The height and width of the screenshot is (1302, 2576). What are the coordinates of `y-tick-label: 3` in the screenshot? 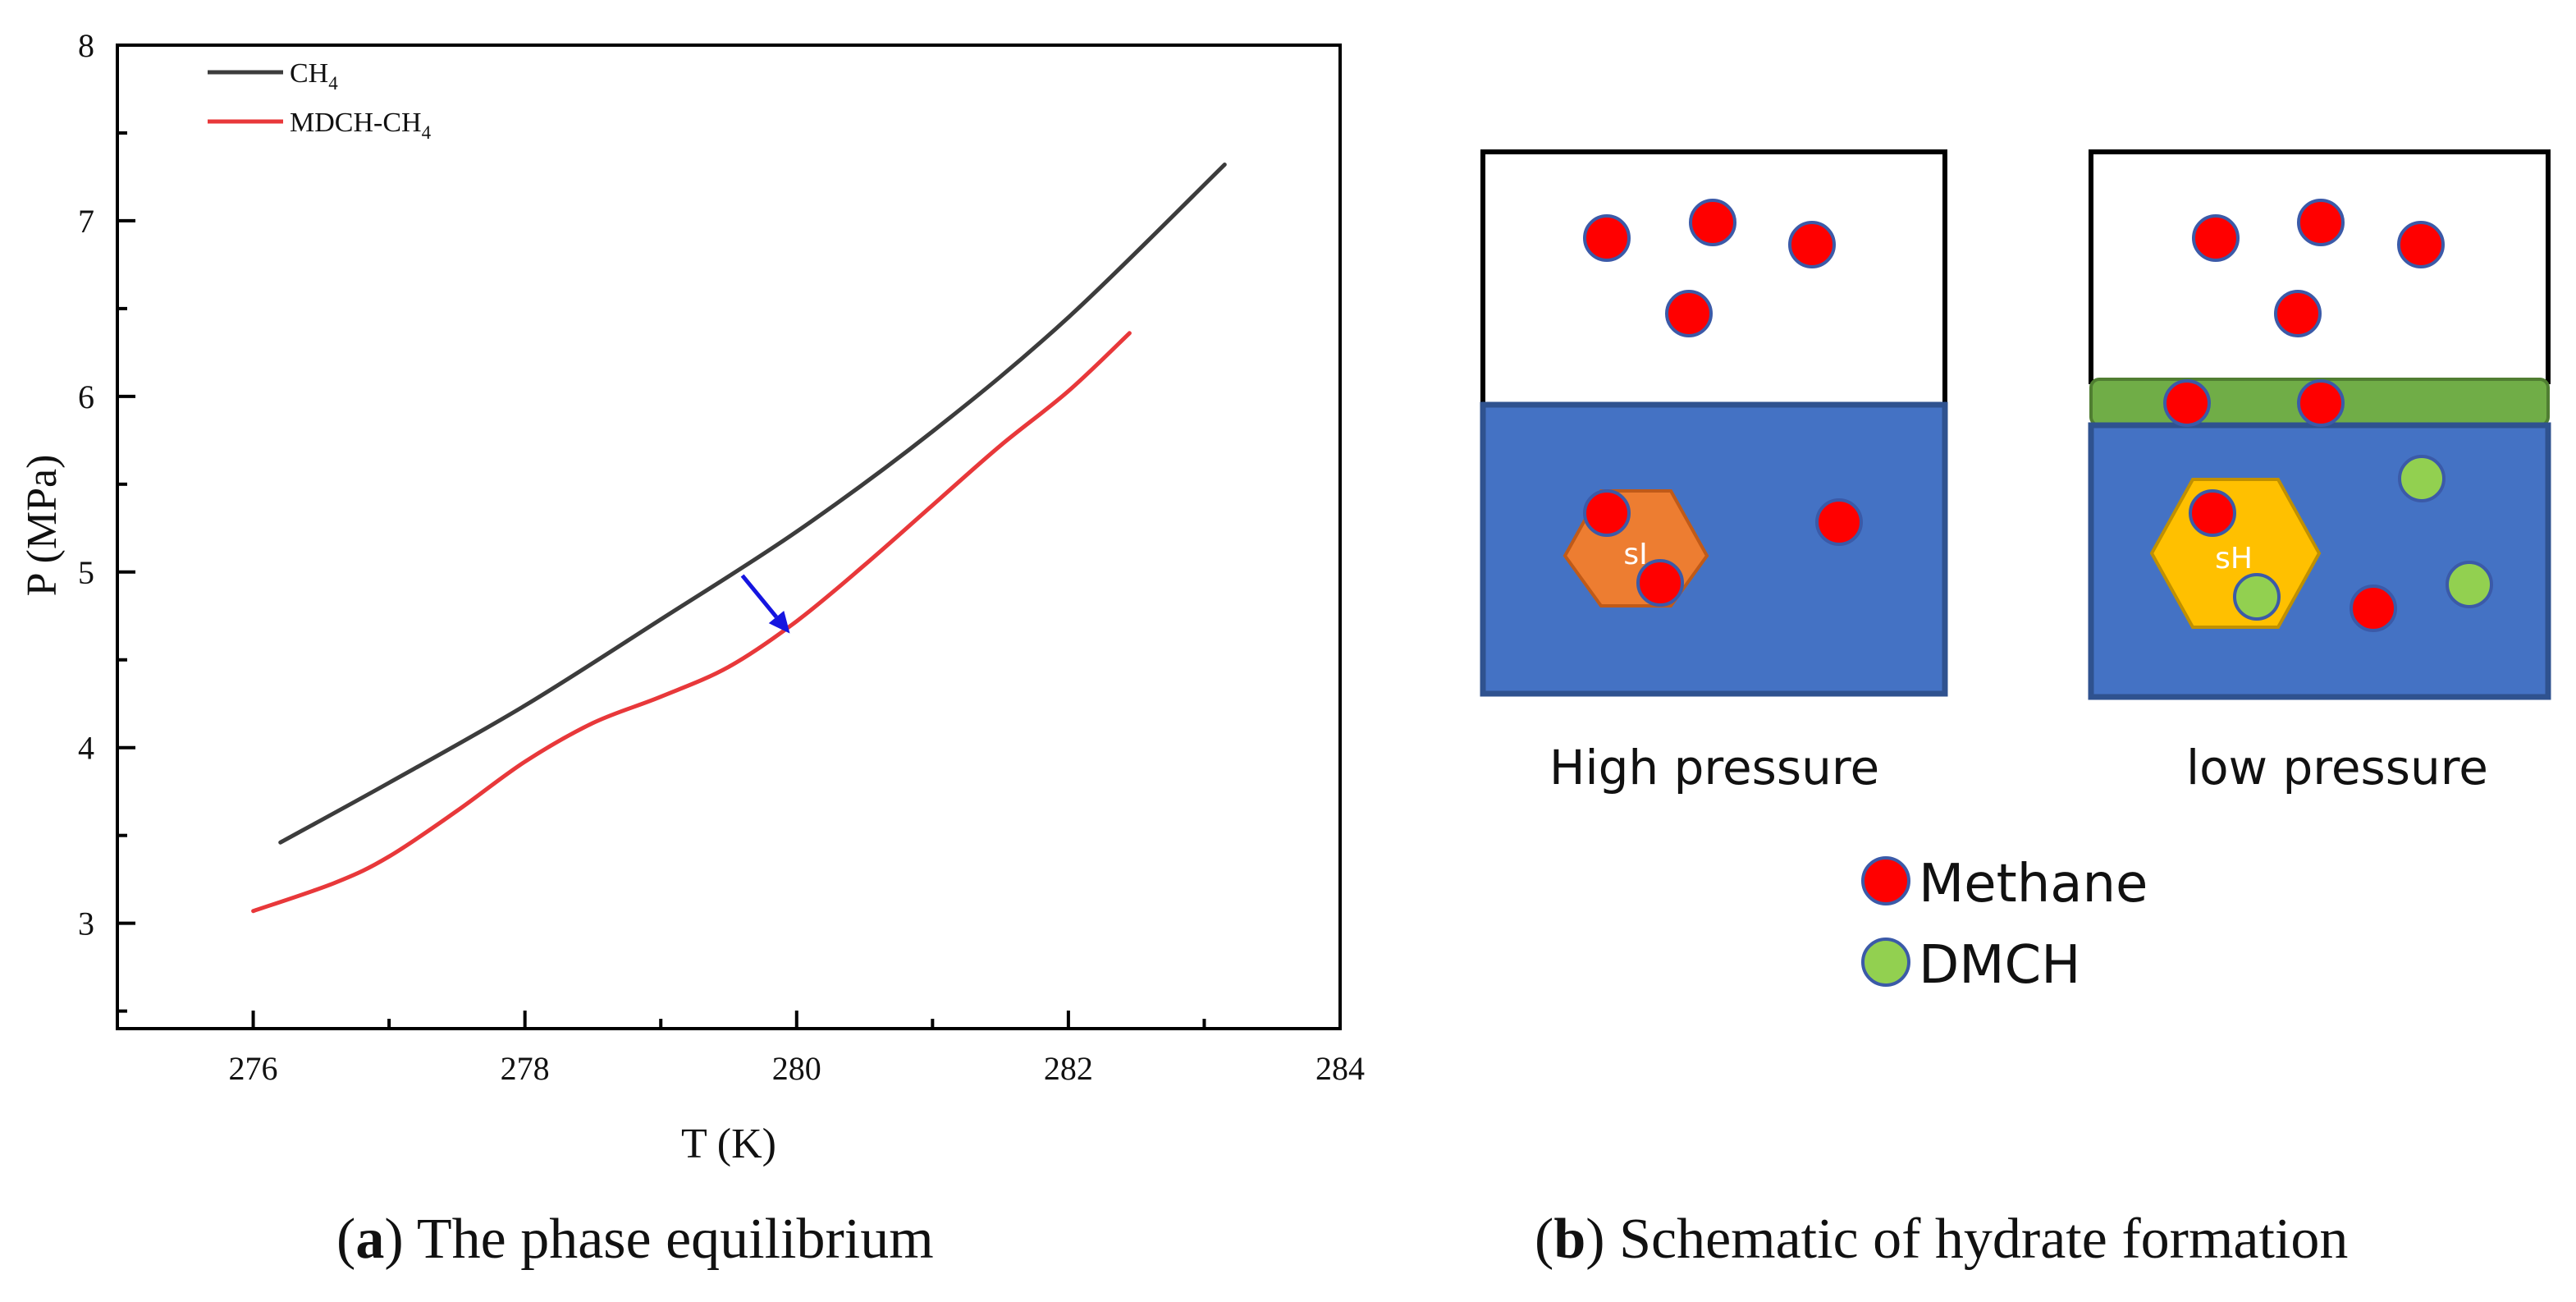 It's located at (86, 923).